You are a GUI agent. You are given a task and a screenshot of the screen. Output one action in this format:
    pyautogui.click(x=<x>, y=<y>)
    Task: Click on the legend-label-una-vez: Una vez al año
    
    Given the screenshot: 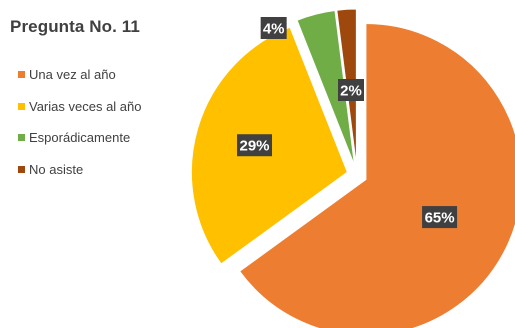 What is the action you would take?
    pyautogui.click(x=72, y=74)
    